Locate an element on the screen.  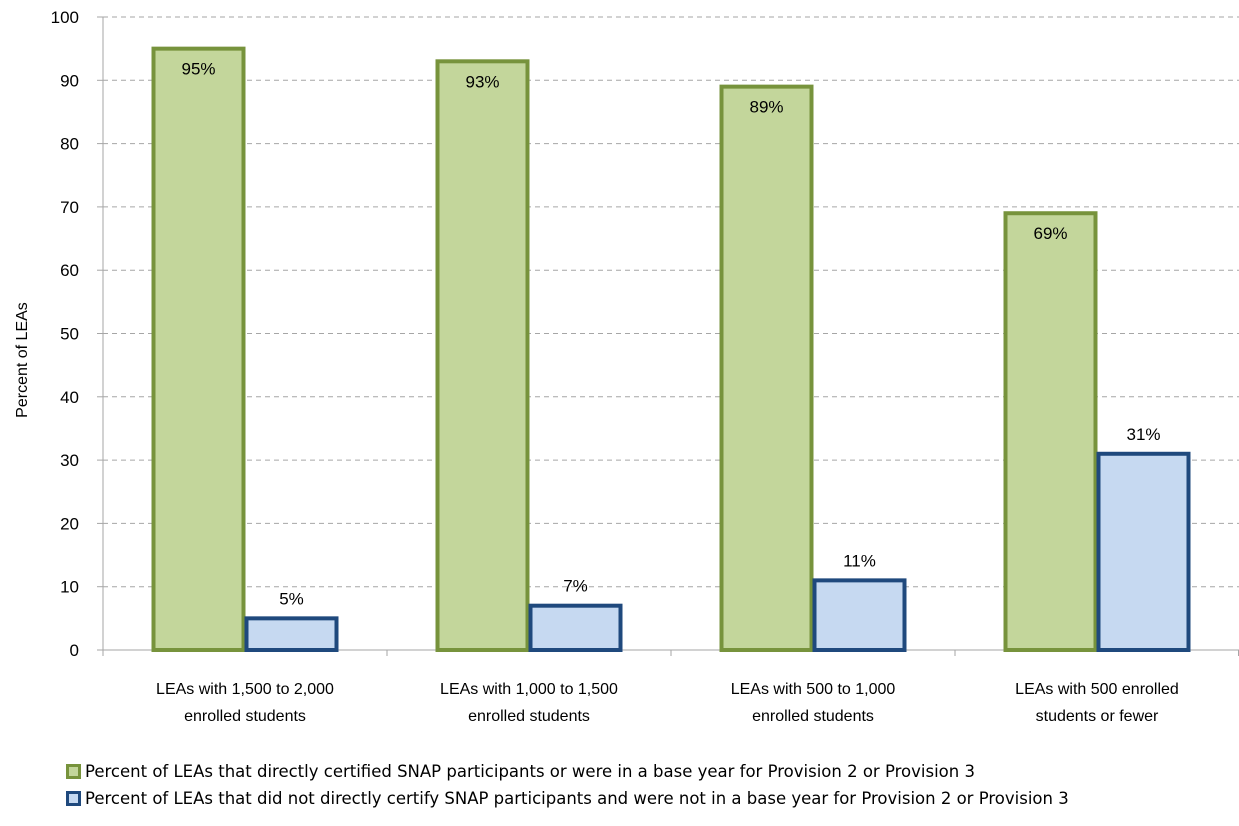
data-label-series-2: 5% is located at coordinates (291, 598).